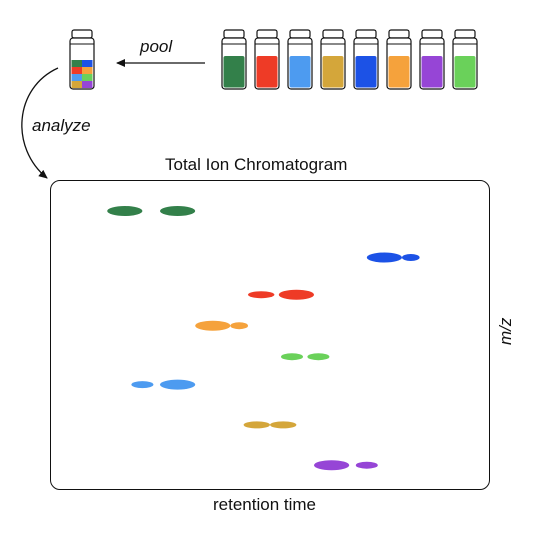 The width and height of the screenshot is (538, 534). Describe the element at coordinates (349, 59) in the screenshot. I see `sample-vials` at that location.